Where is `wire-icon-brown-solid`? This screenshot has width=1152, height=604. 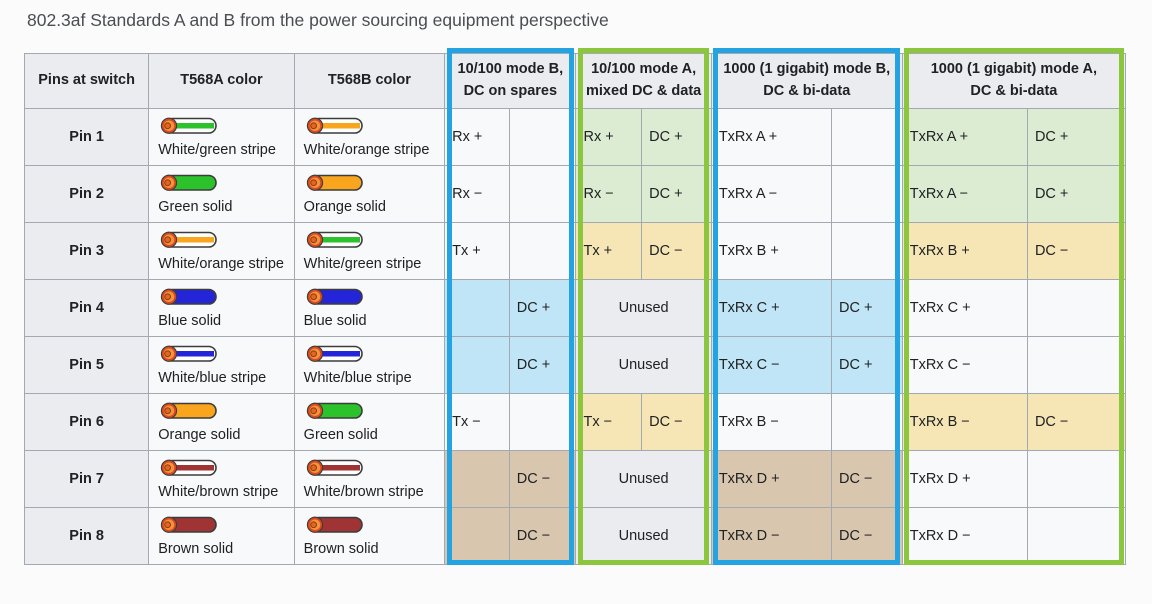
wire-icon-brown-solid is located at coordinates (189, 524).